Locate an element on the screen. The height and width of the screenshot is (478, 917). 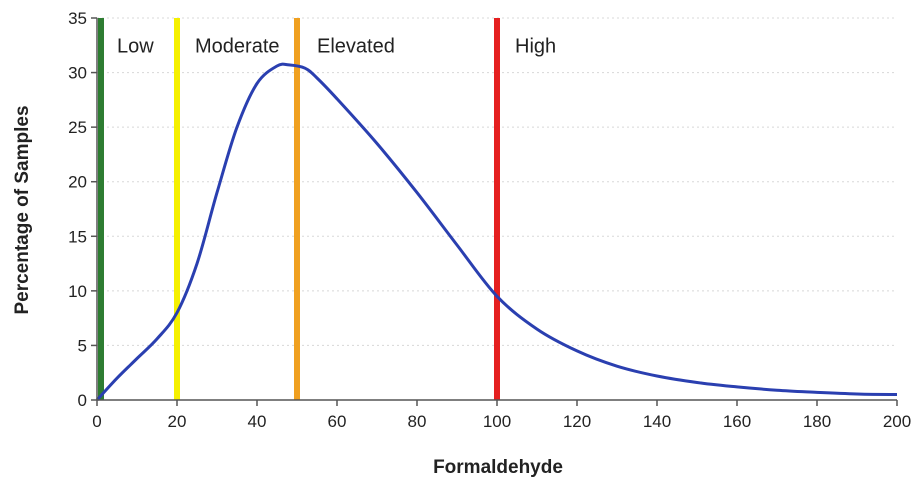
y-tick-label: 35 is located at coordinates (77, 18).